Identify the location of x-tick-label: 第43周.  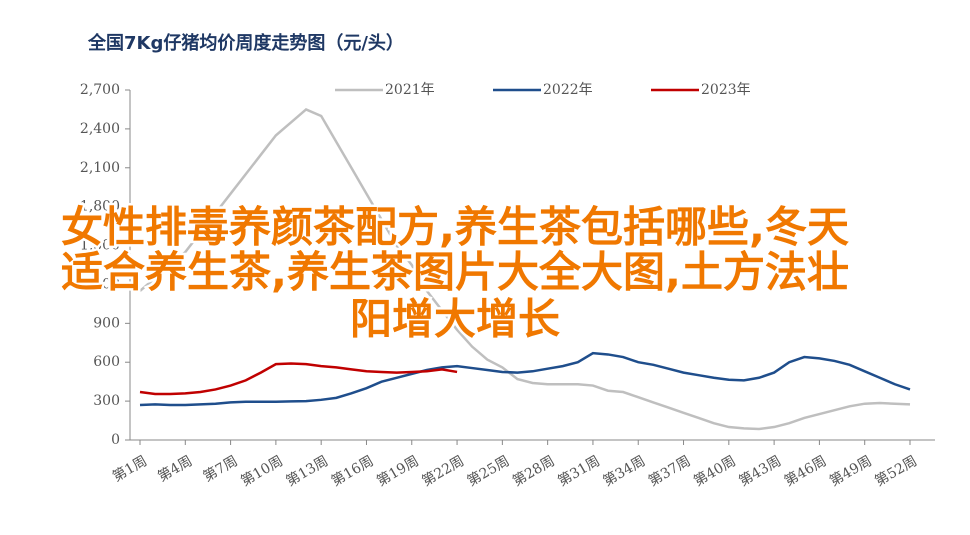
(760, 471).